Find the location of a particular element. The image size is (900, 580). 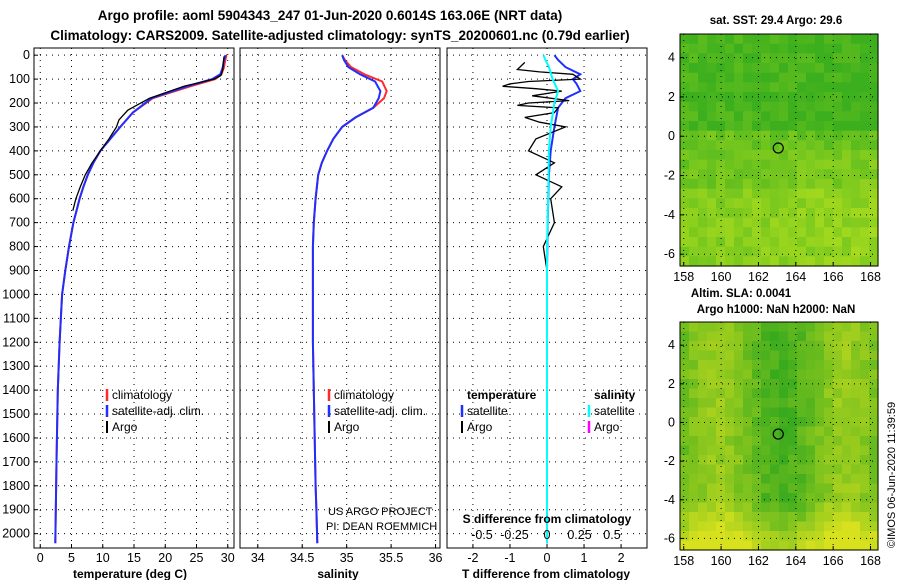

depth-tick-label: 500 is located at coordinates (19, 175).